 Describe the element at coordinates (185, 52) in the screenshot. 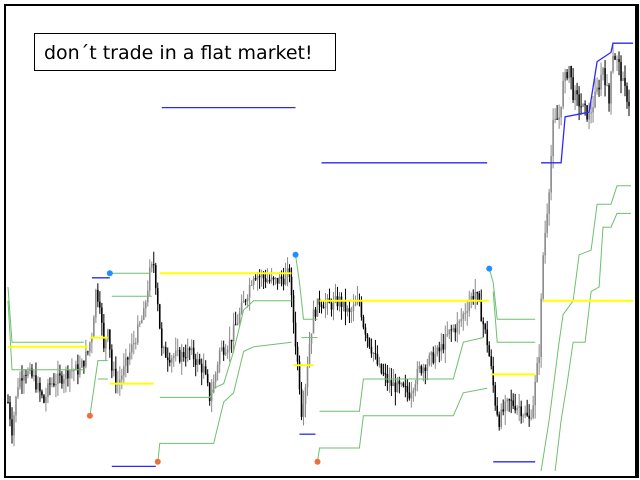

I see `annotation-box: don´t trade in a flat market!` at that location.